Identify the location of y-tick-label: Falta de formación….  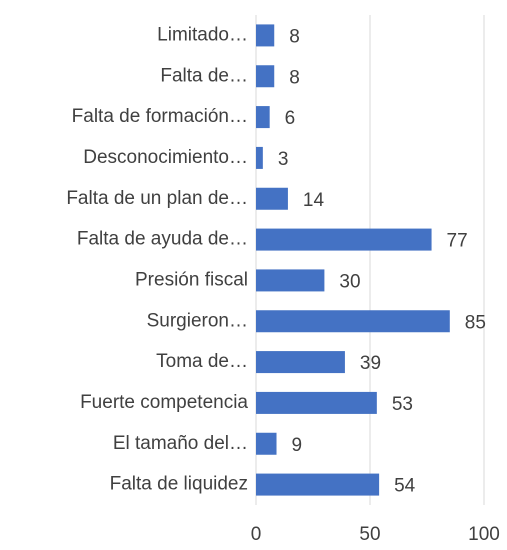
(160, 116).